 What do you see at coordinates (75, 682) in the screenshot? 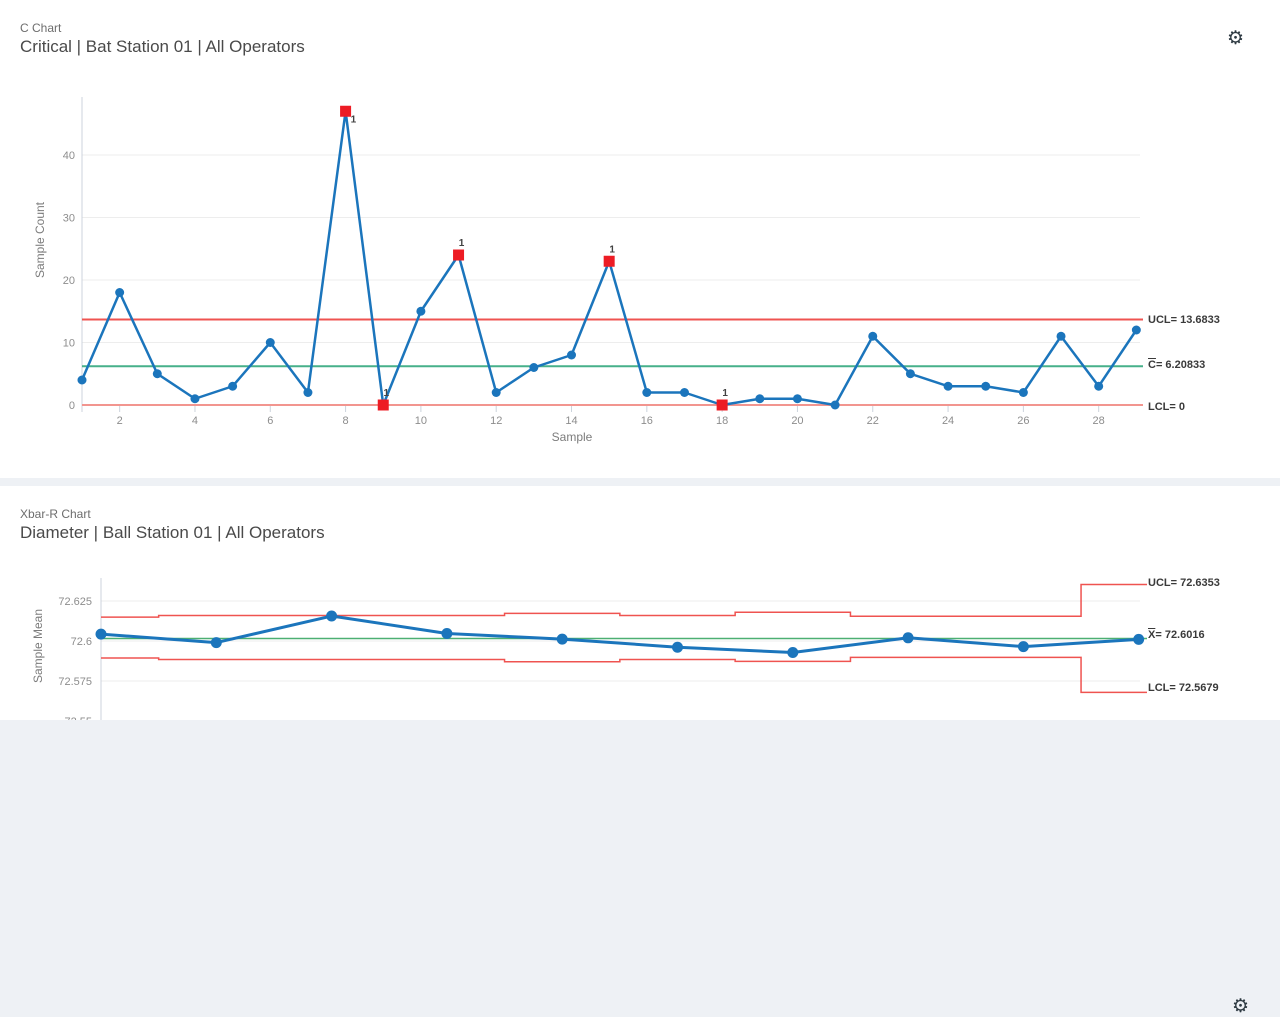
I see `y-tick-label: 72.575` at bounding box center [75, 682].